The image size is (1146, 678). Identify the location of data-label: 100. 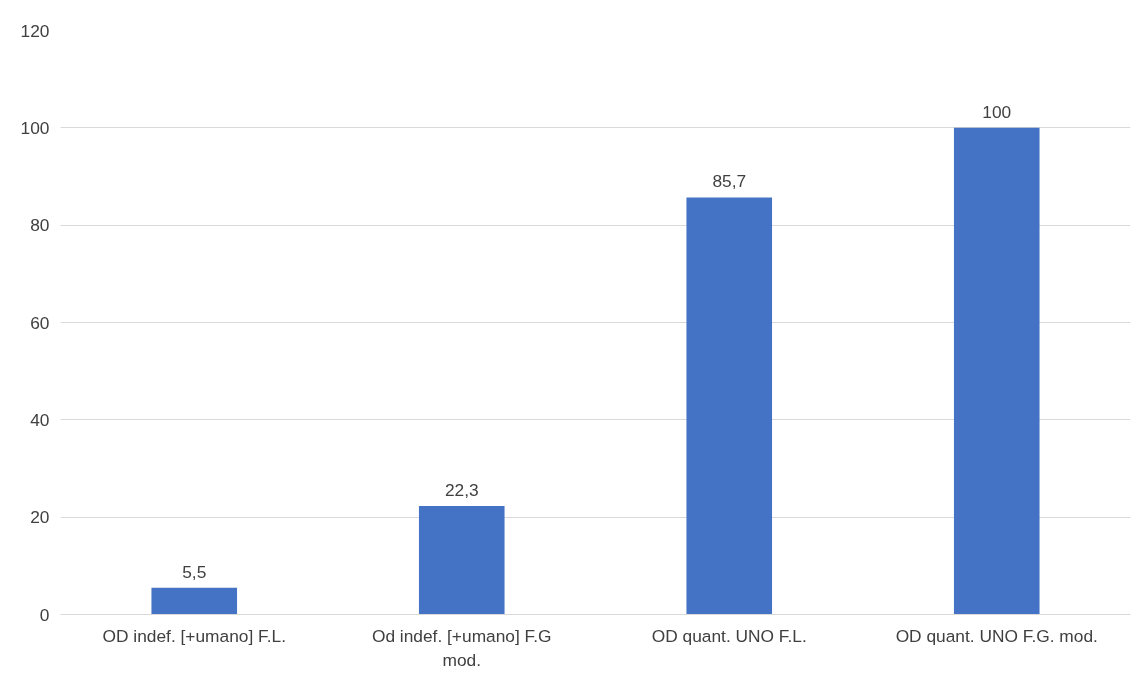
(997, 111).